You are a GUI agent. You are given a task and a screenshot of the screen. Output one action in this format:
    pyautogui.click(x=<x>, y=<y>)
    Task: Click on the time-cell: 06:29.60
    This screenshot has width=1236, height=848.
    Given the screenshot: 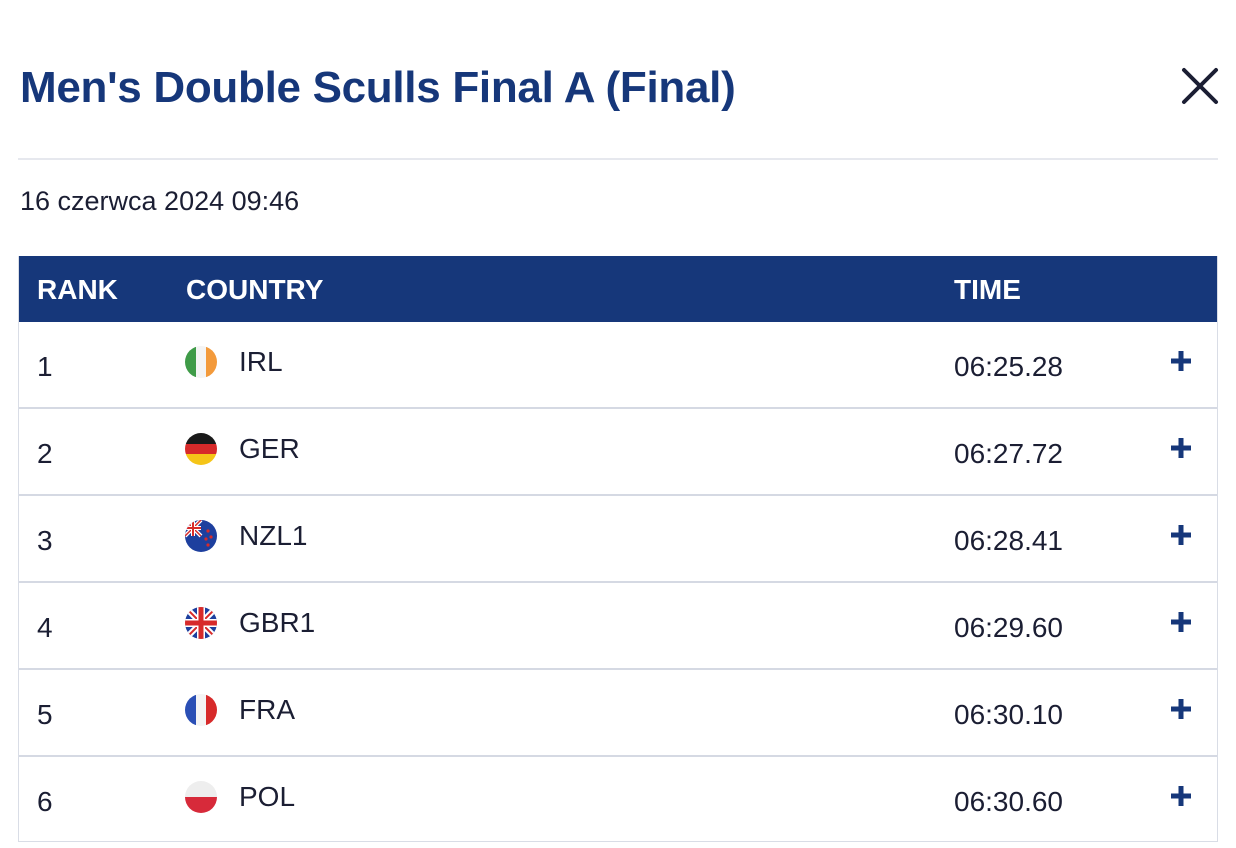 What is the action you would take?
    pyautogui.click(x=1008, y=627)
    